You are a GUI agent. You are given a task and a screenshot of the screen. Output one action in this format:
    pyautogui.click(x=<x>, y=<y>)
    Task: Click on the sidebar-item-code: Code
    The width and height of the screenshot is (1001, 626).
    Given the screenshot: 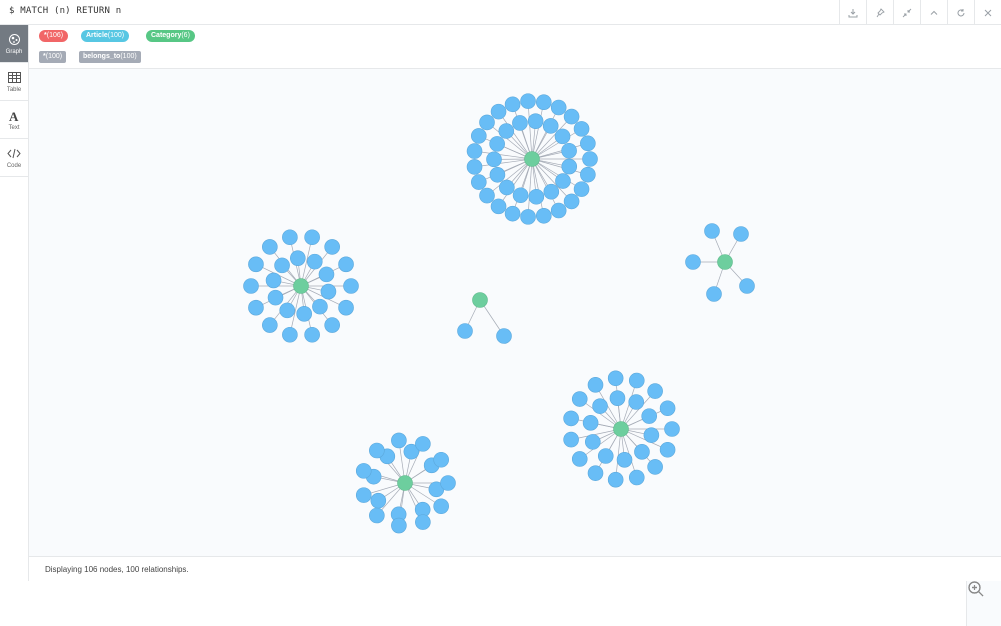 What is the action you would take?
    pyautogui.click(x=14, y=158)
    